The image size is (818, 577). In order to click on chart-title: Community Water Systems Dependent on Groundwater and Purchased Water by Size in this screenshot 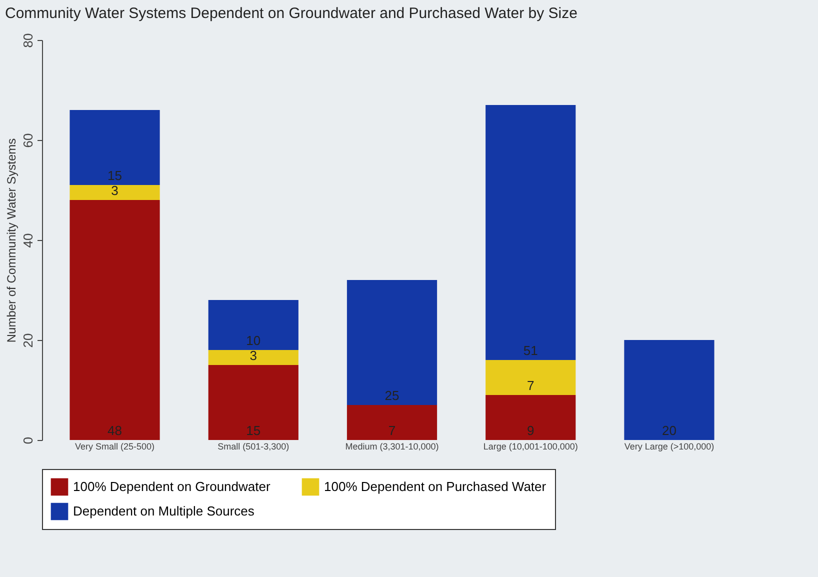, I will do `click(291, 13)`.